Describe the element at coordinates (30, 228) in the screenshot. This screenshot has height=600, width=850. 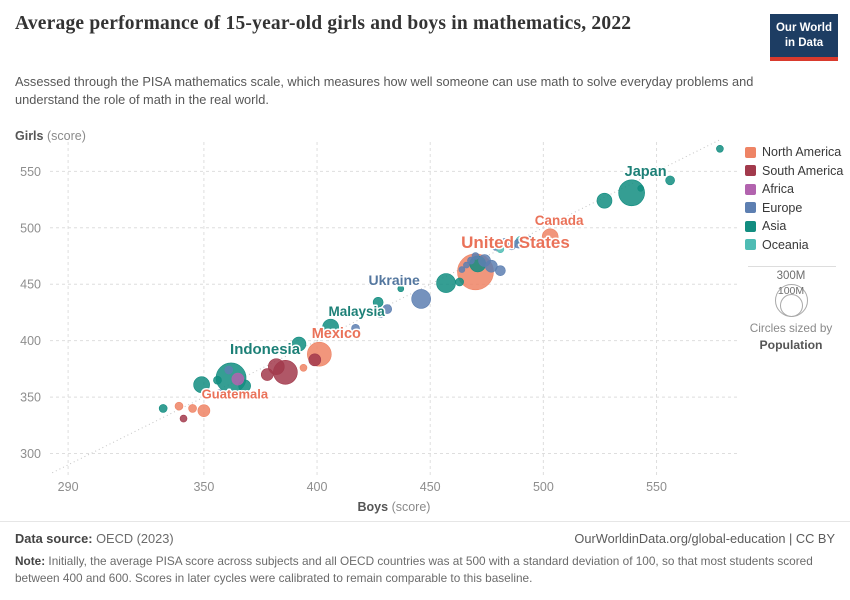
I see `y-tick-label: 500` at that location.